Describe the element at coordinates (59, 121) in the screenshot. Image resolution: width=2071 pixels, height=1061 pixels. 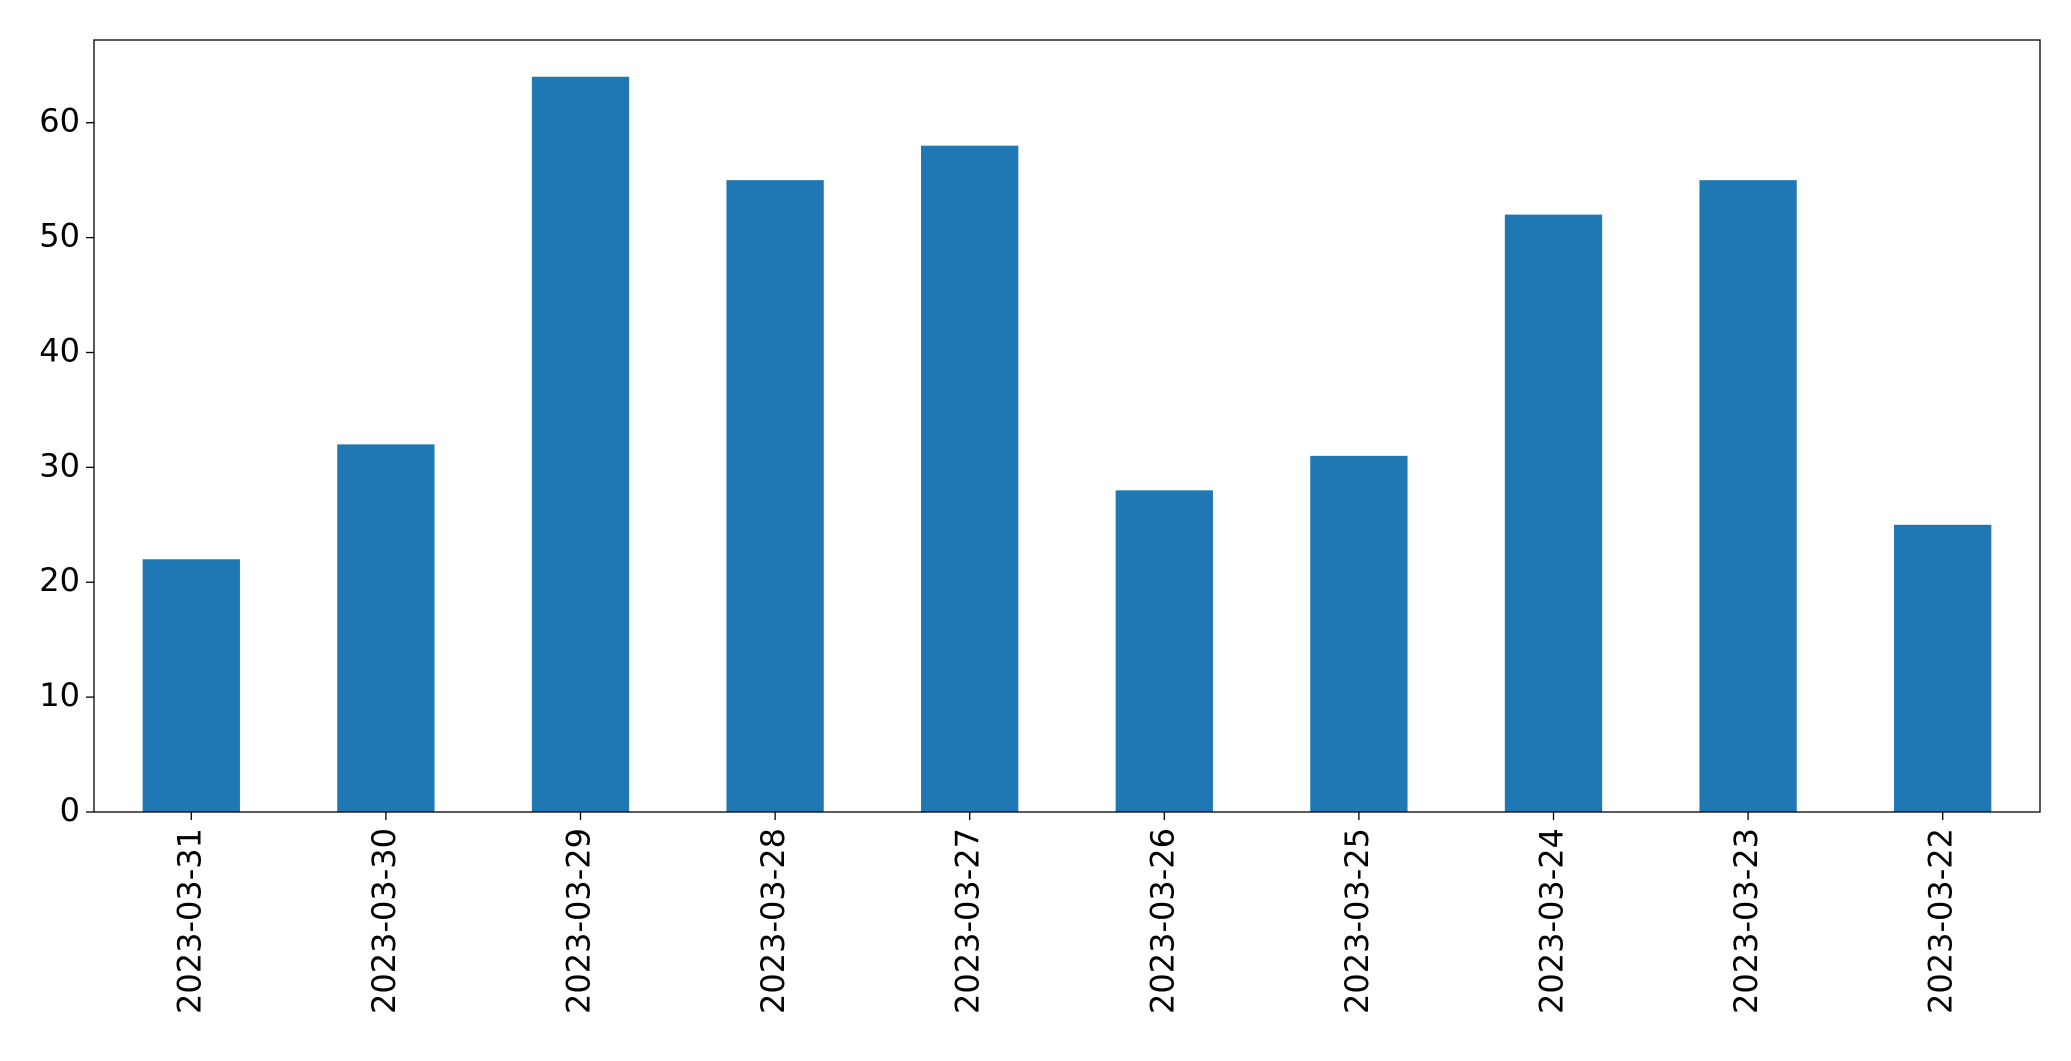
I see `y-tick-label: 60` at that location.